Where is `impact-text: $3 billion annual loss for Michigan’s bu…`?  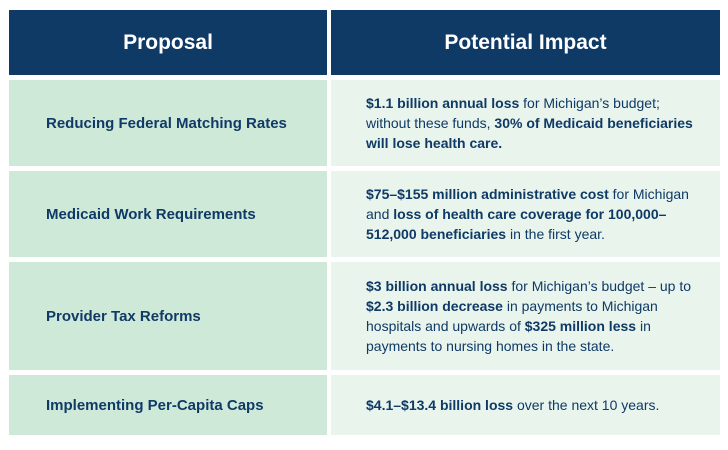
impact-text: $3 billion annual loss for Michigan’s bu… is located at coordinates (536, 316).